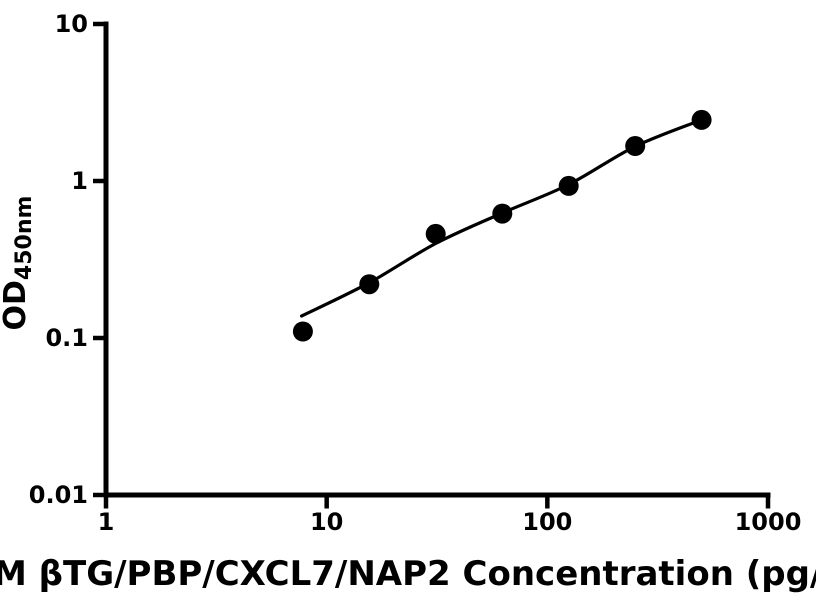  What do you see at coordinates (768, 522) in the screenshot?
I see `x-tick-label: 1000` at bounding box center [768, 522].